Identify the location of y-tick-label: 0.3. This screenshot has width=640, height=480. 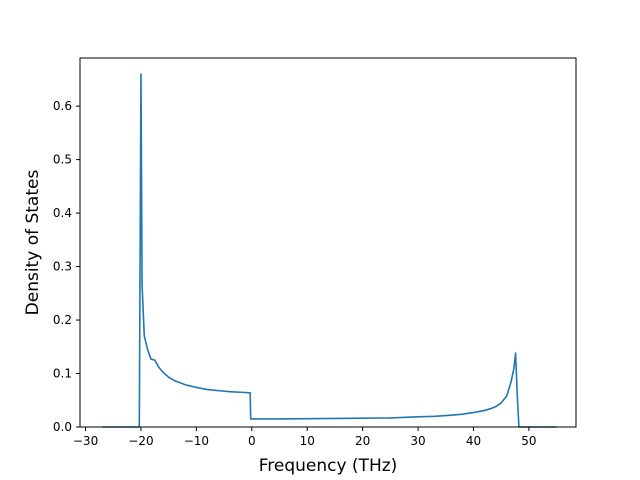
(62, 267).